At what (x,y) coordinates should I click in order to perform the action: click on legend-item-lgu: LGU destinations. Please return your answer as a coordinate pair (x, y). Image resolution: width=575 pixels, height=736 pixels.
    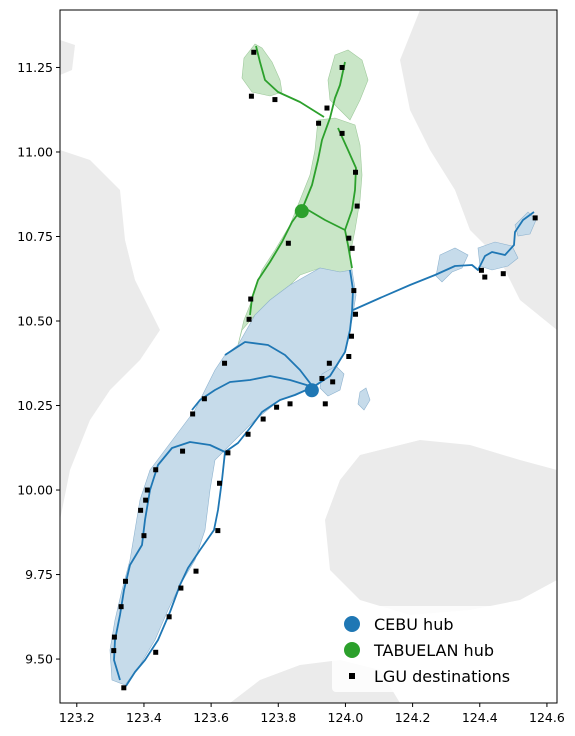
    Looking at the image, I should click on (427, 676).